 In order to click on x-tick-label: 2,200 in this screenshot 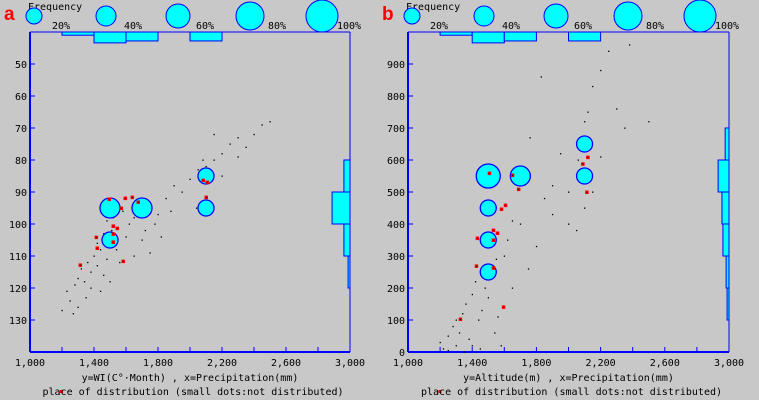, I will do `click(222, 363)`.